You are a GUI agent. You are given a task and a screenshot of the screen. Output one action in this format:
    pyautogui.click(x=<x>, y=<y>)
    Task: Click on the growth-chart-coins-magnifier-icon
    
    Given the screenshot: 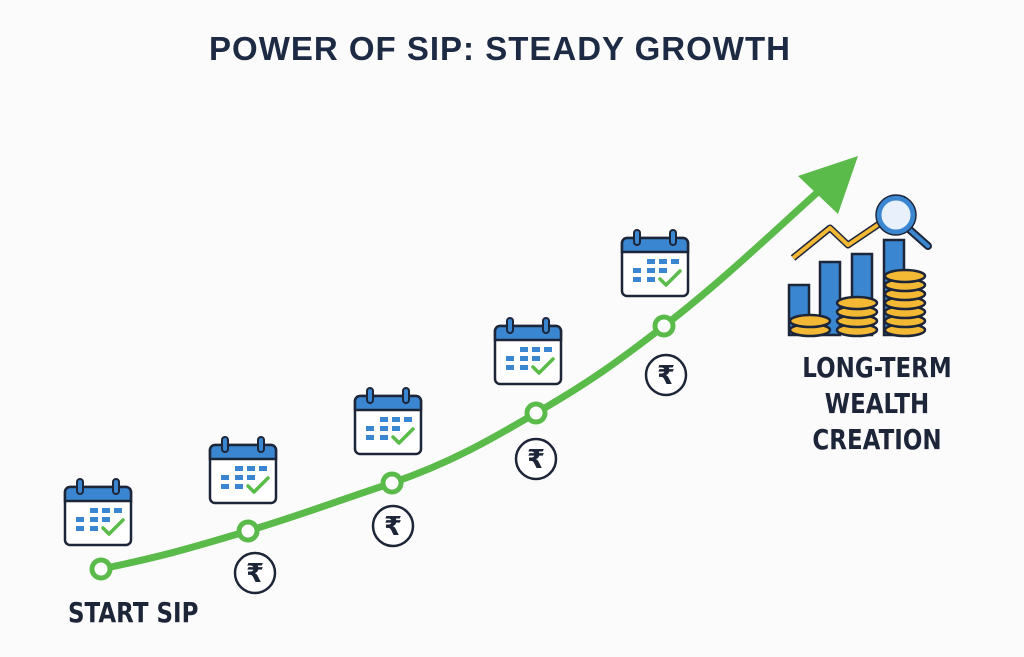 What is the action you would take?
    pyautogui.click(x=859, y=266)
    